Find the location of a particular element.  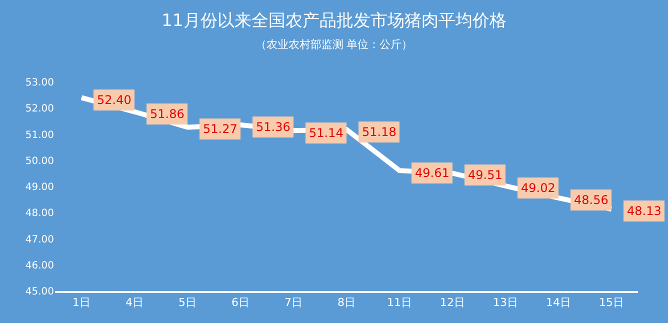

data-label: 51.86 is located at coordinates (167, 114).